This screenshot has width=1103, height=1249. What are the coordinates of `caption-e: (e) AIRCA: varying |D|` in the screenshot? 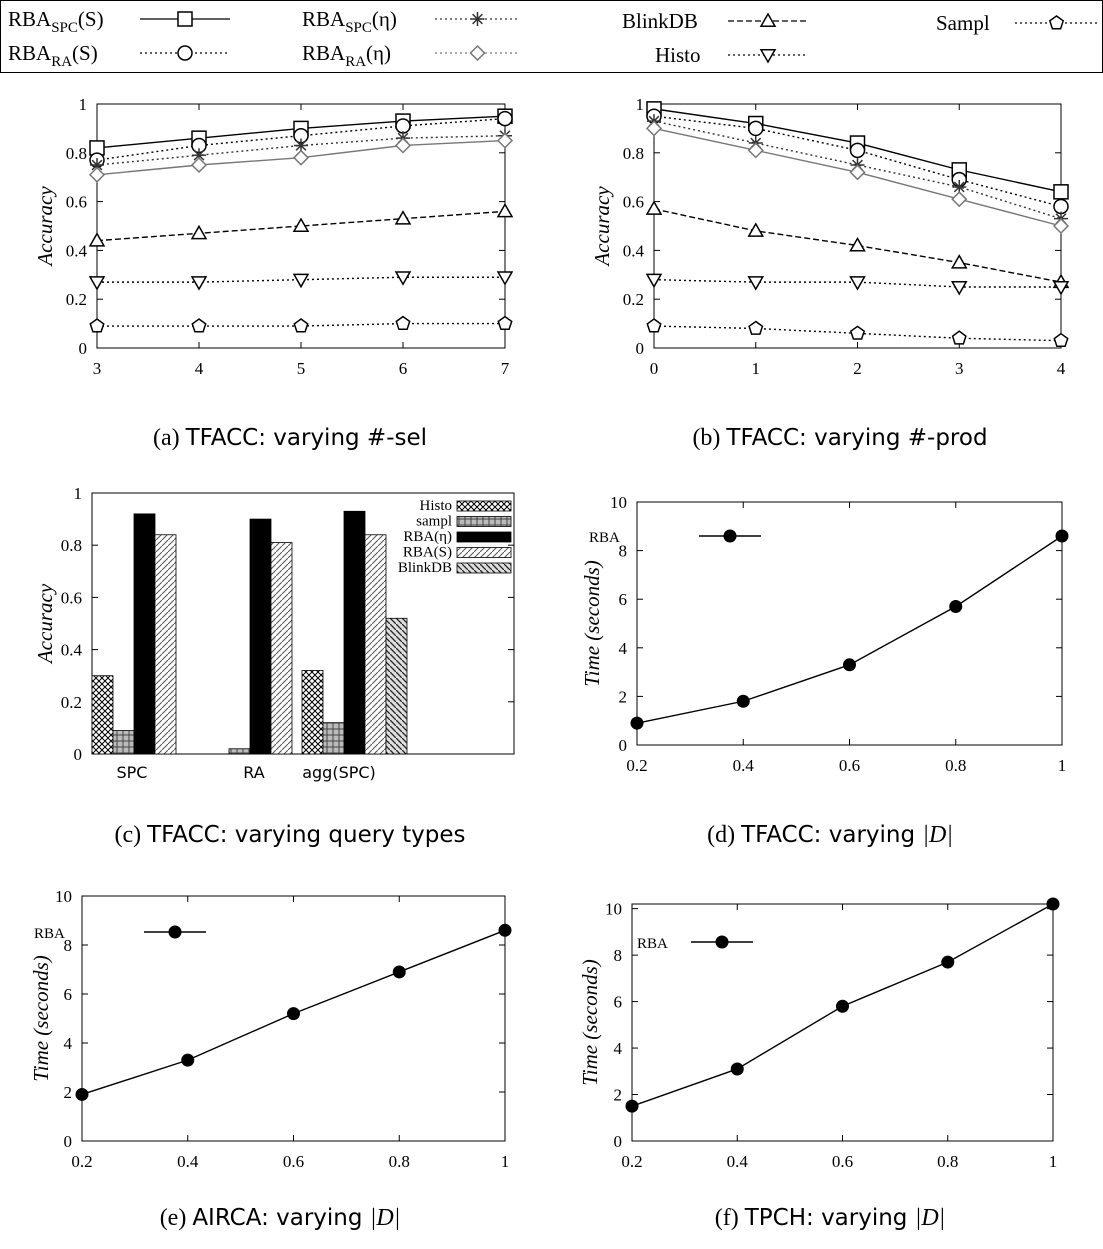 It's located at (280, 1218).